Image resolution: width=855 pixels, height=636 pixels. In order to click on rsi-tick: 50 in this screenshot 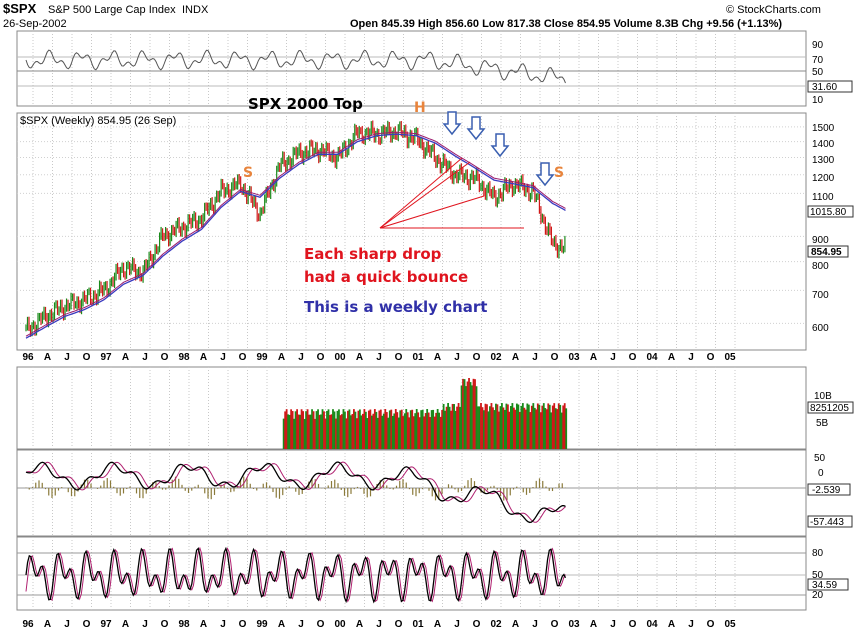, I will do `click(818, 72)`.